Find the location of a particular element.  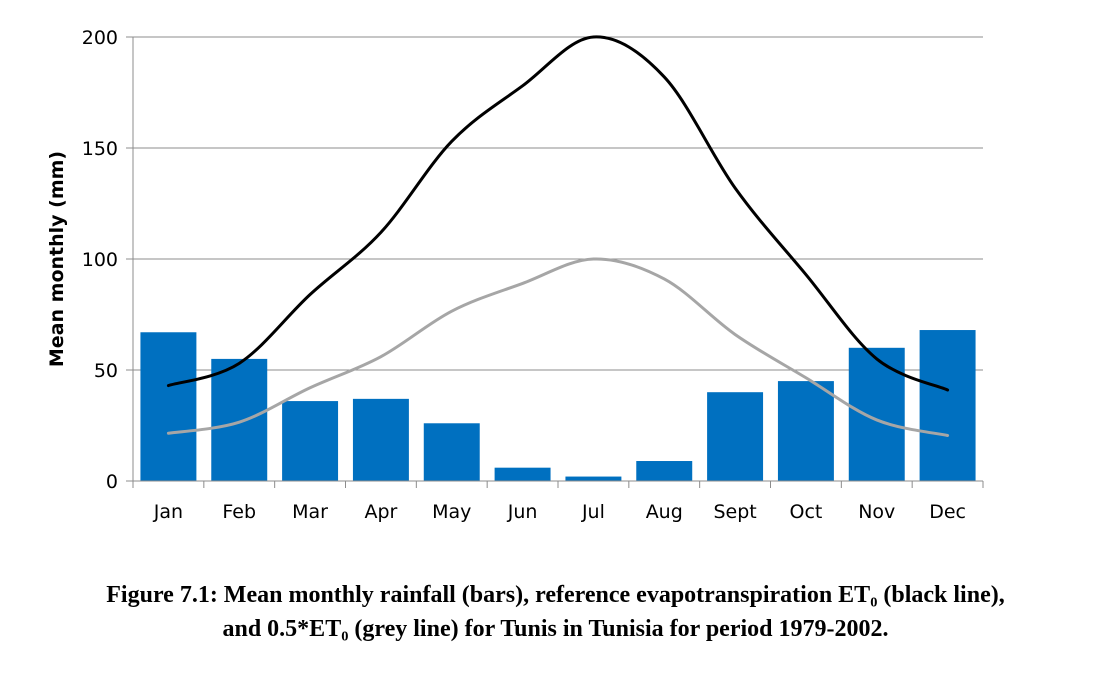

x-tick-label: Jul is located at coordinates (593, 512).